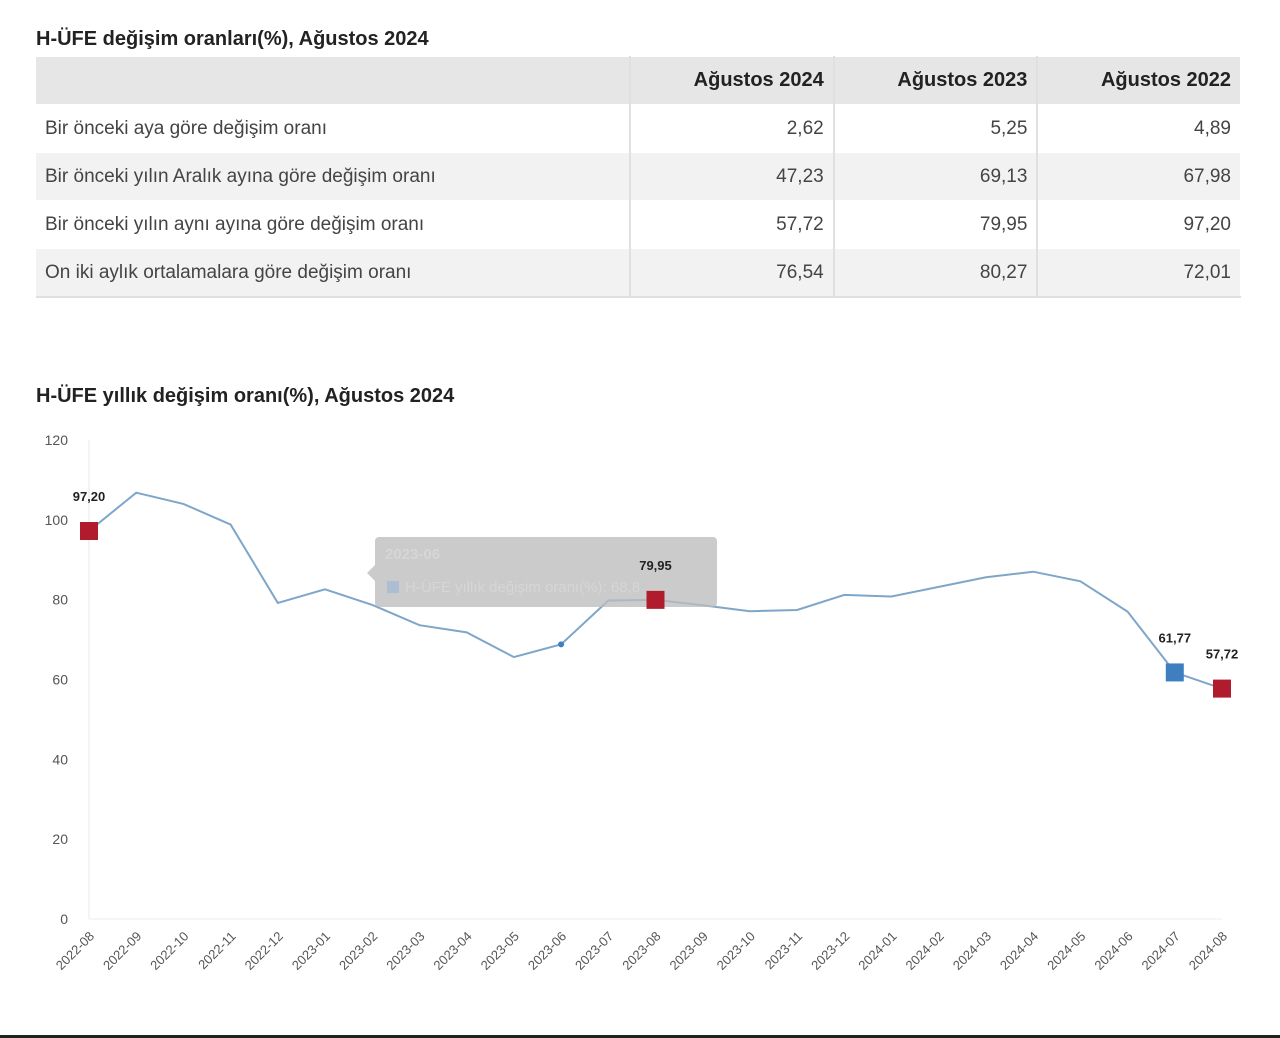  I want to click on cell-value: 47,23, so click(732, 176).